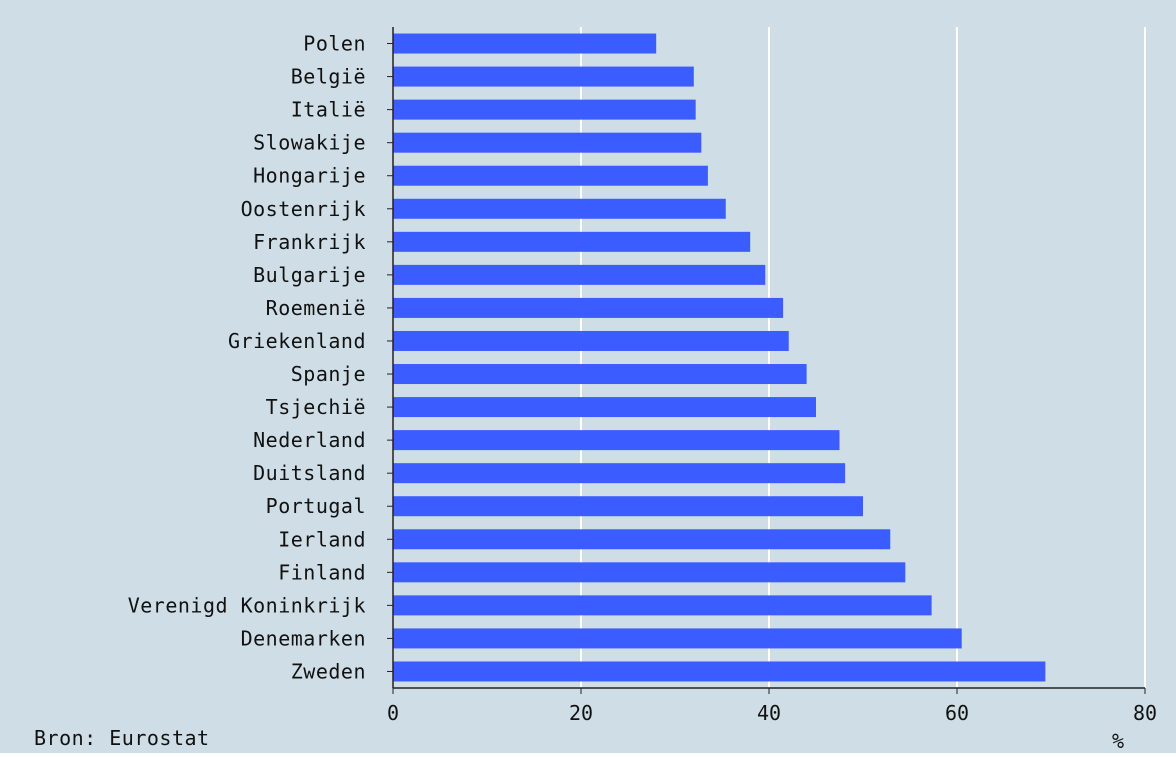  Describe the element at coordinates (309, 473) in the screenshot. I see `category-label: Duitsland` at that location.